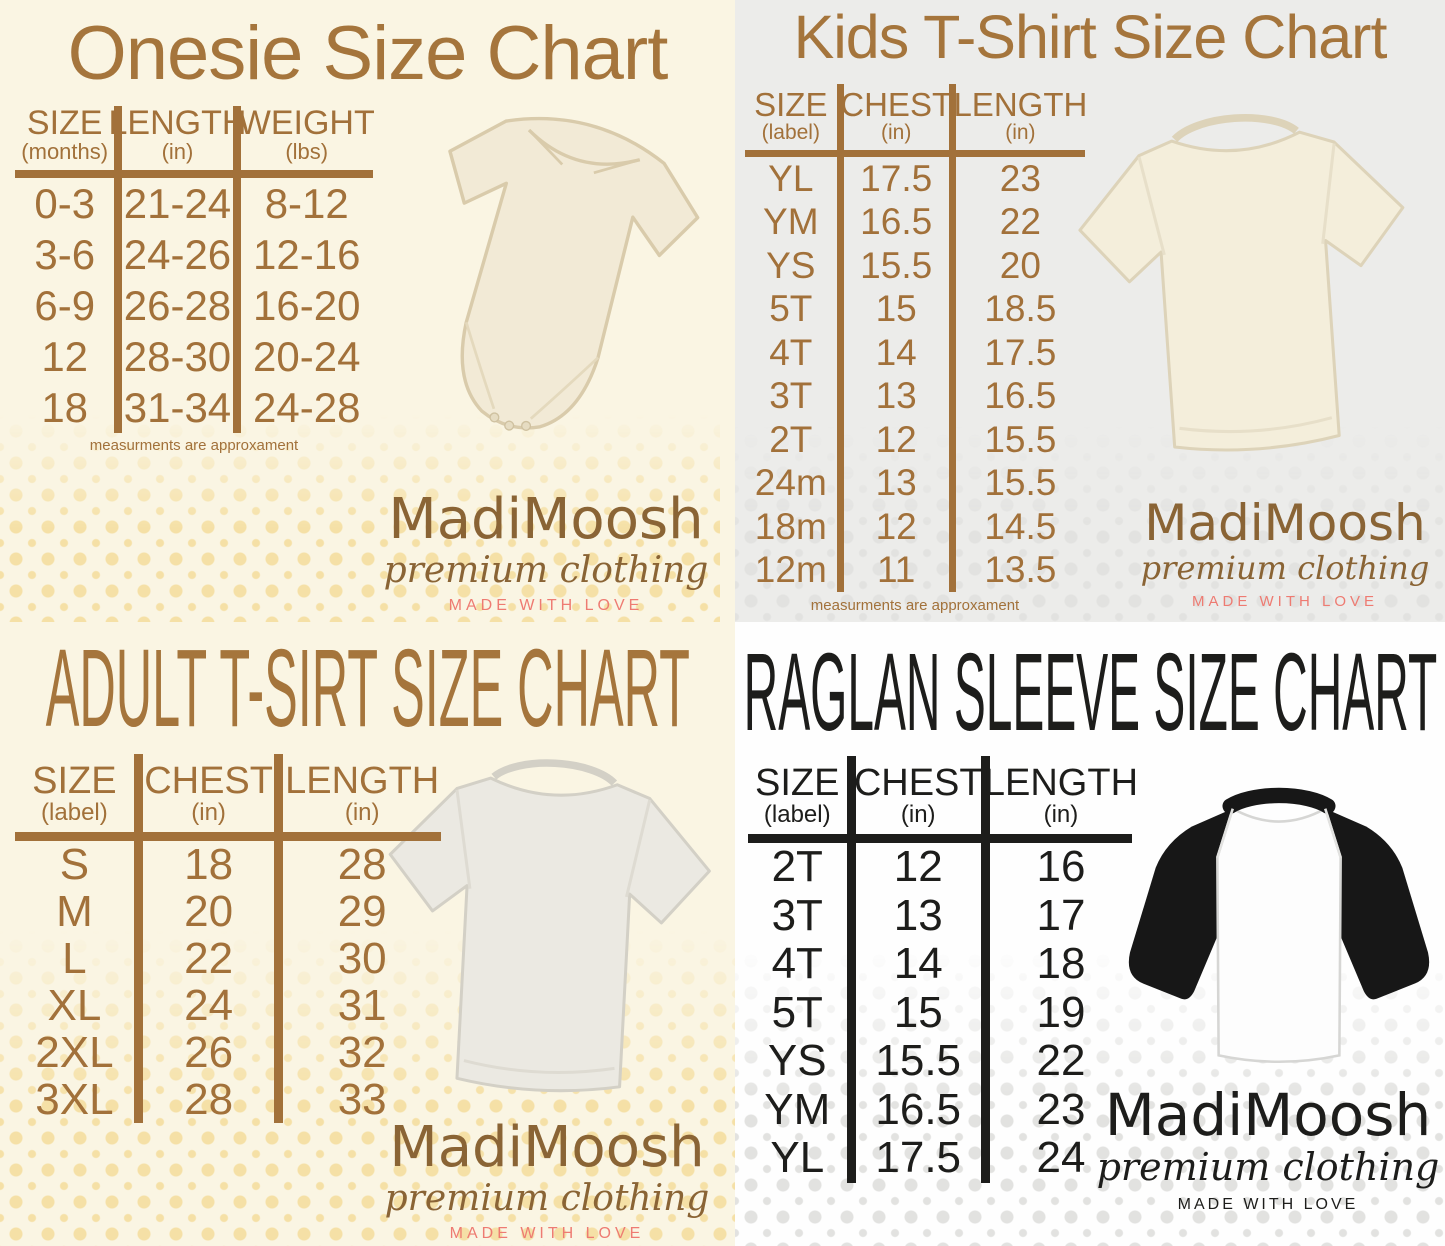 This screenshot has width=1445, height=1246. I want to click on raglan-chart-title-text: RAGLAN SLEEVE SIZE CHART, so click(1090, 691).